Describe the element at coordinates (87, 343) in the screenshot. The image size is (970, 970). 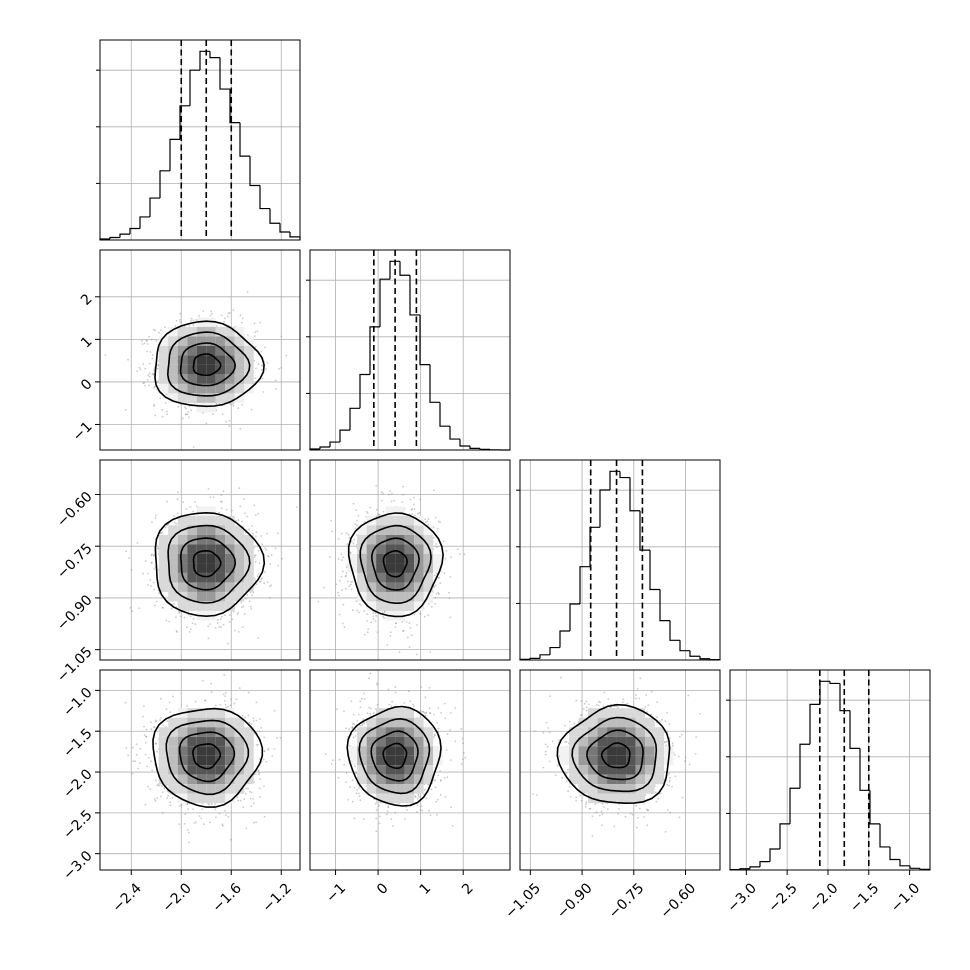
I see `y-tick-label: 1` at that location.